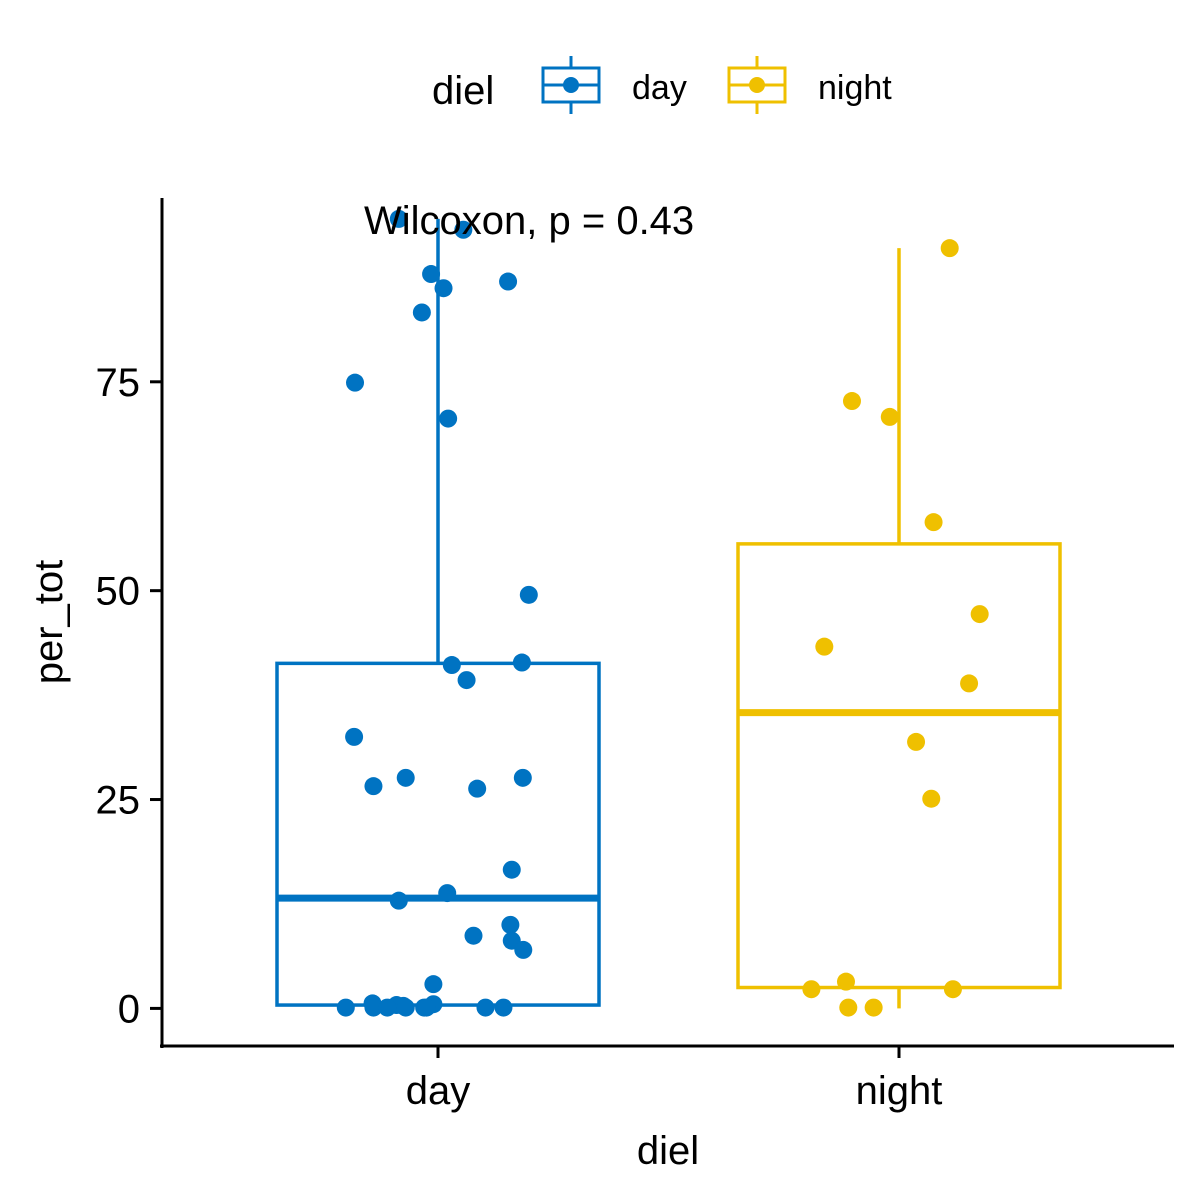 This screenshot has height=1200, width=1200. I want to click on y-tick-label: 75, so click(118, 383).